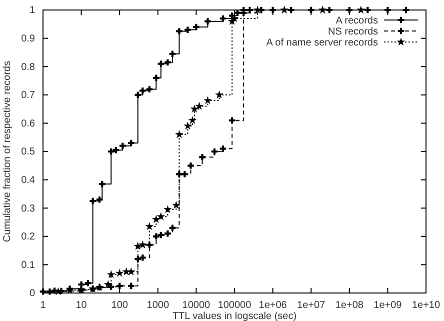  What do you see at coordinates (235, 306) in the screenshot?
I see `x-tick-label: 100000` at bounding box center [235, 306].